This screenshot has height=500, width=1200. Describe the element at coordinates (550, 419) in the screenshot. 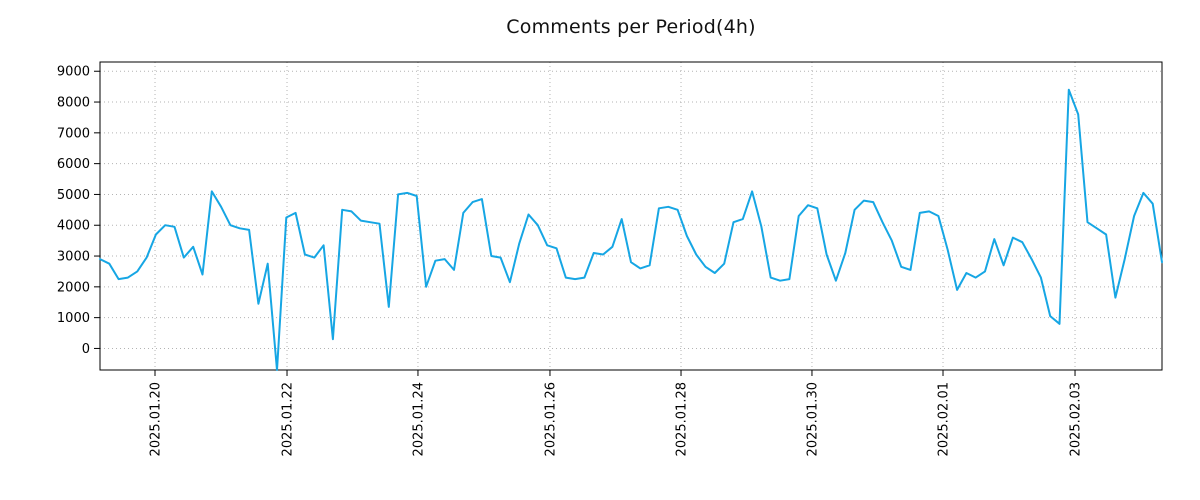

I see `x-tick-label: 2025.01.26` at that location.